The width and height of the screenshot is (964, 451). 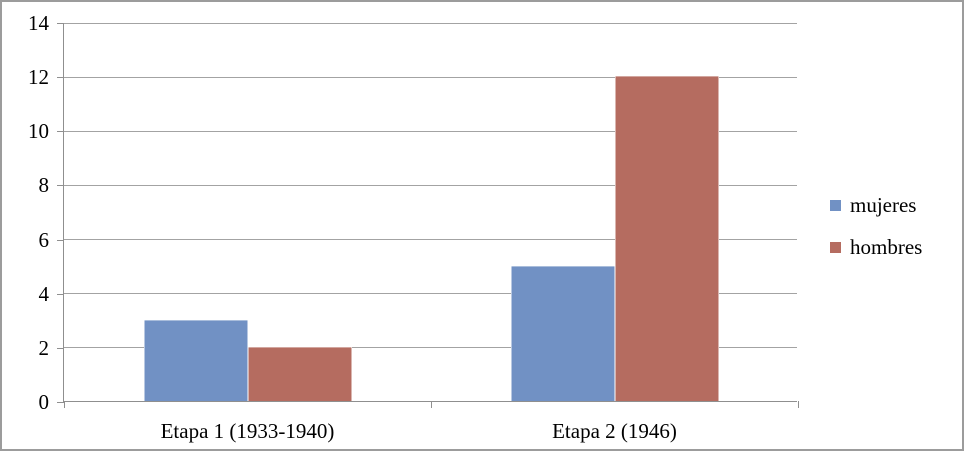 What do you see at coordinates (44, 347) in the screenshot?
I see `y-tick-label: 2` at bounding box center [44, 347].